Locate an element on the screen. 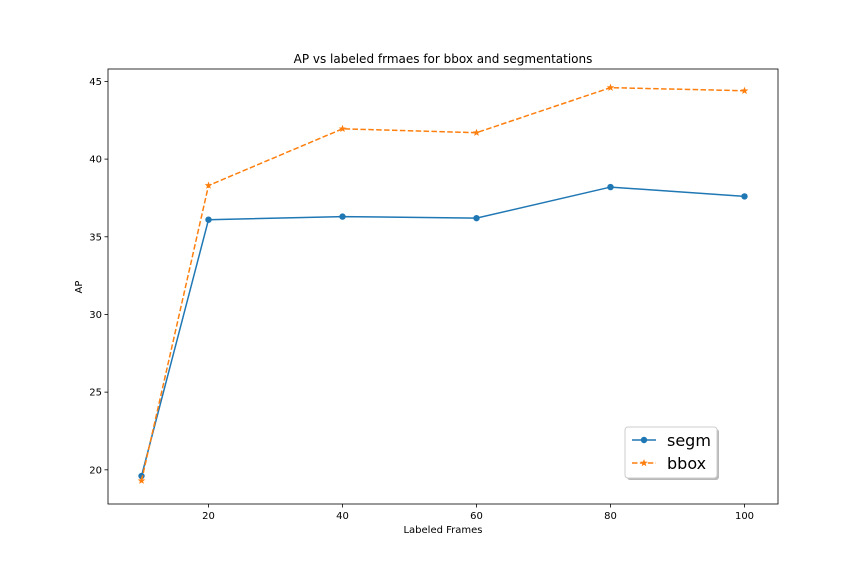  legend-marker-segm is located at coordinates (644, 440).